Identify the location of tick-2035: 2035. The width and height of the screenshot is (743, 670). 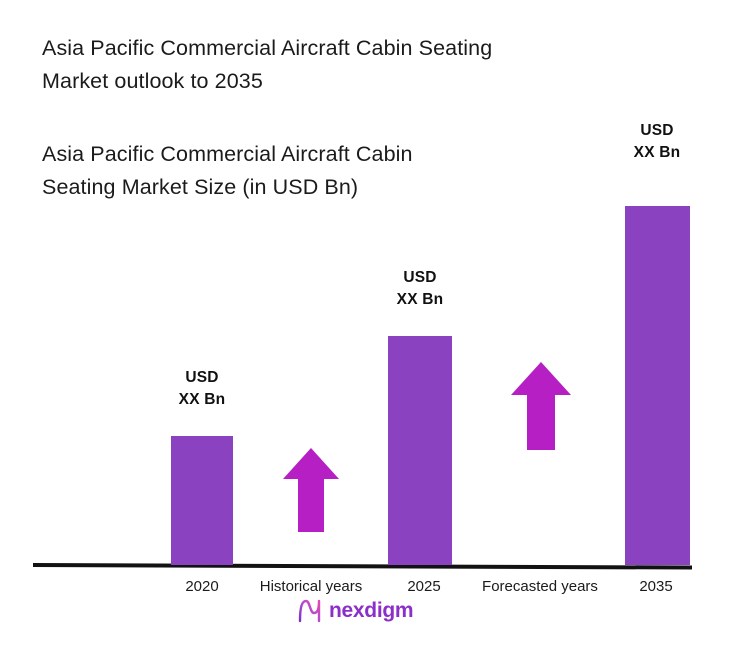
(656, 586).